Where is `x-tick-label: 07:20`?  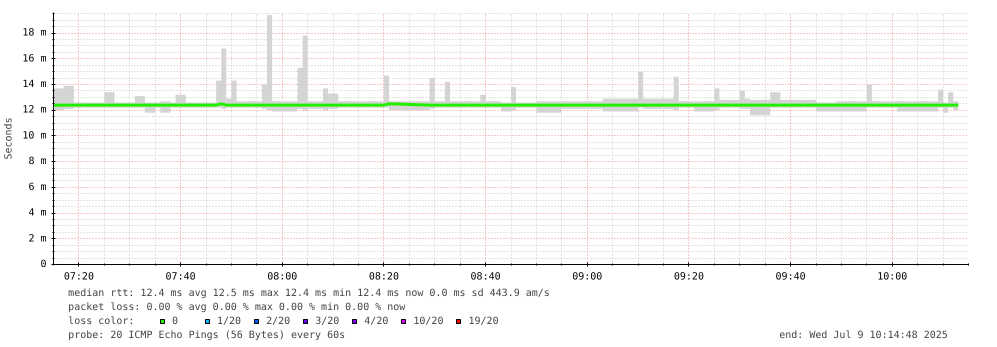
x-tick-label: 07:20 is located at coordinates (79, 277).